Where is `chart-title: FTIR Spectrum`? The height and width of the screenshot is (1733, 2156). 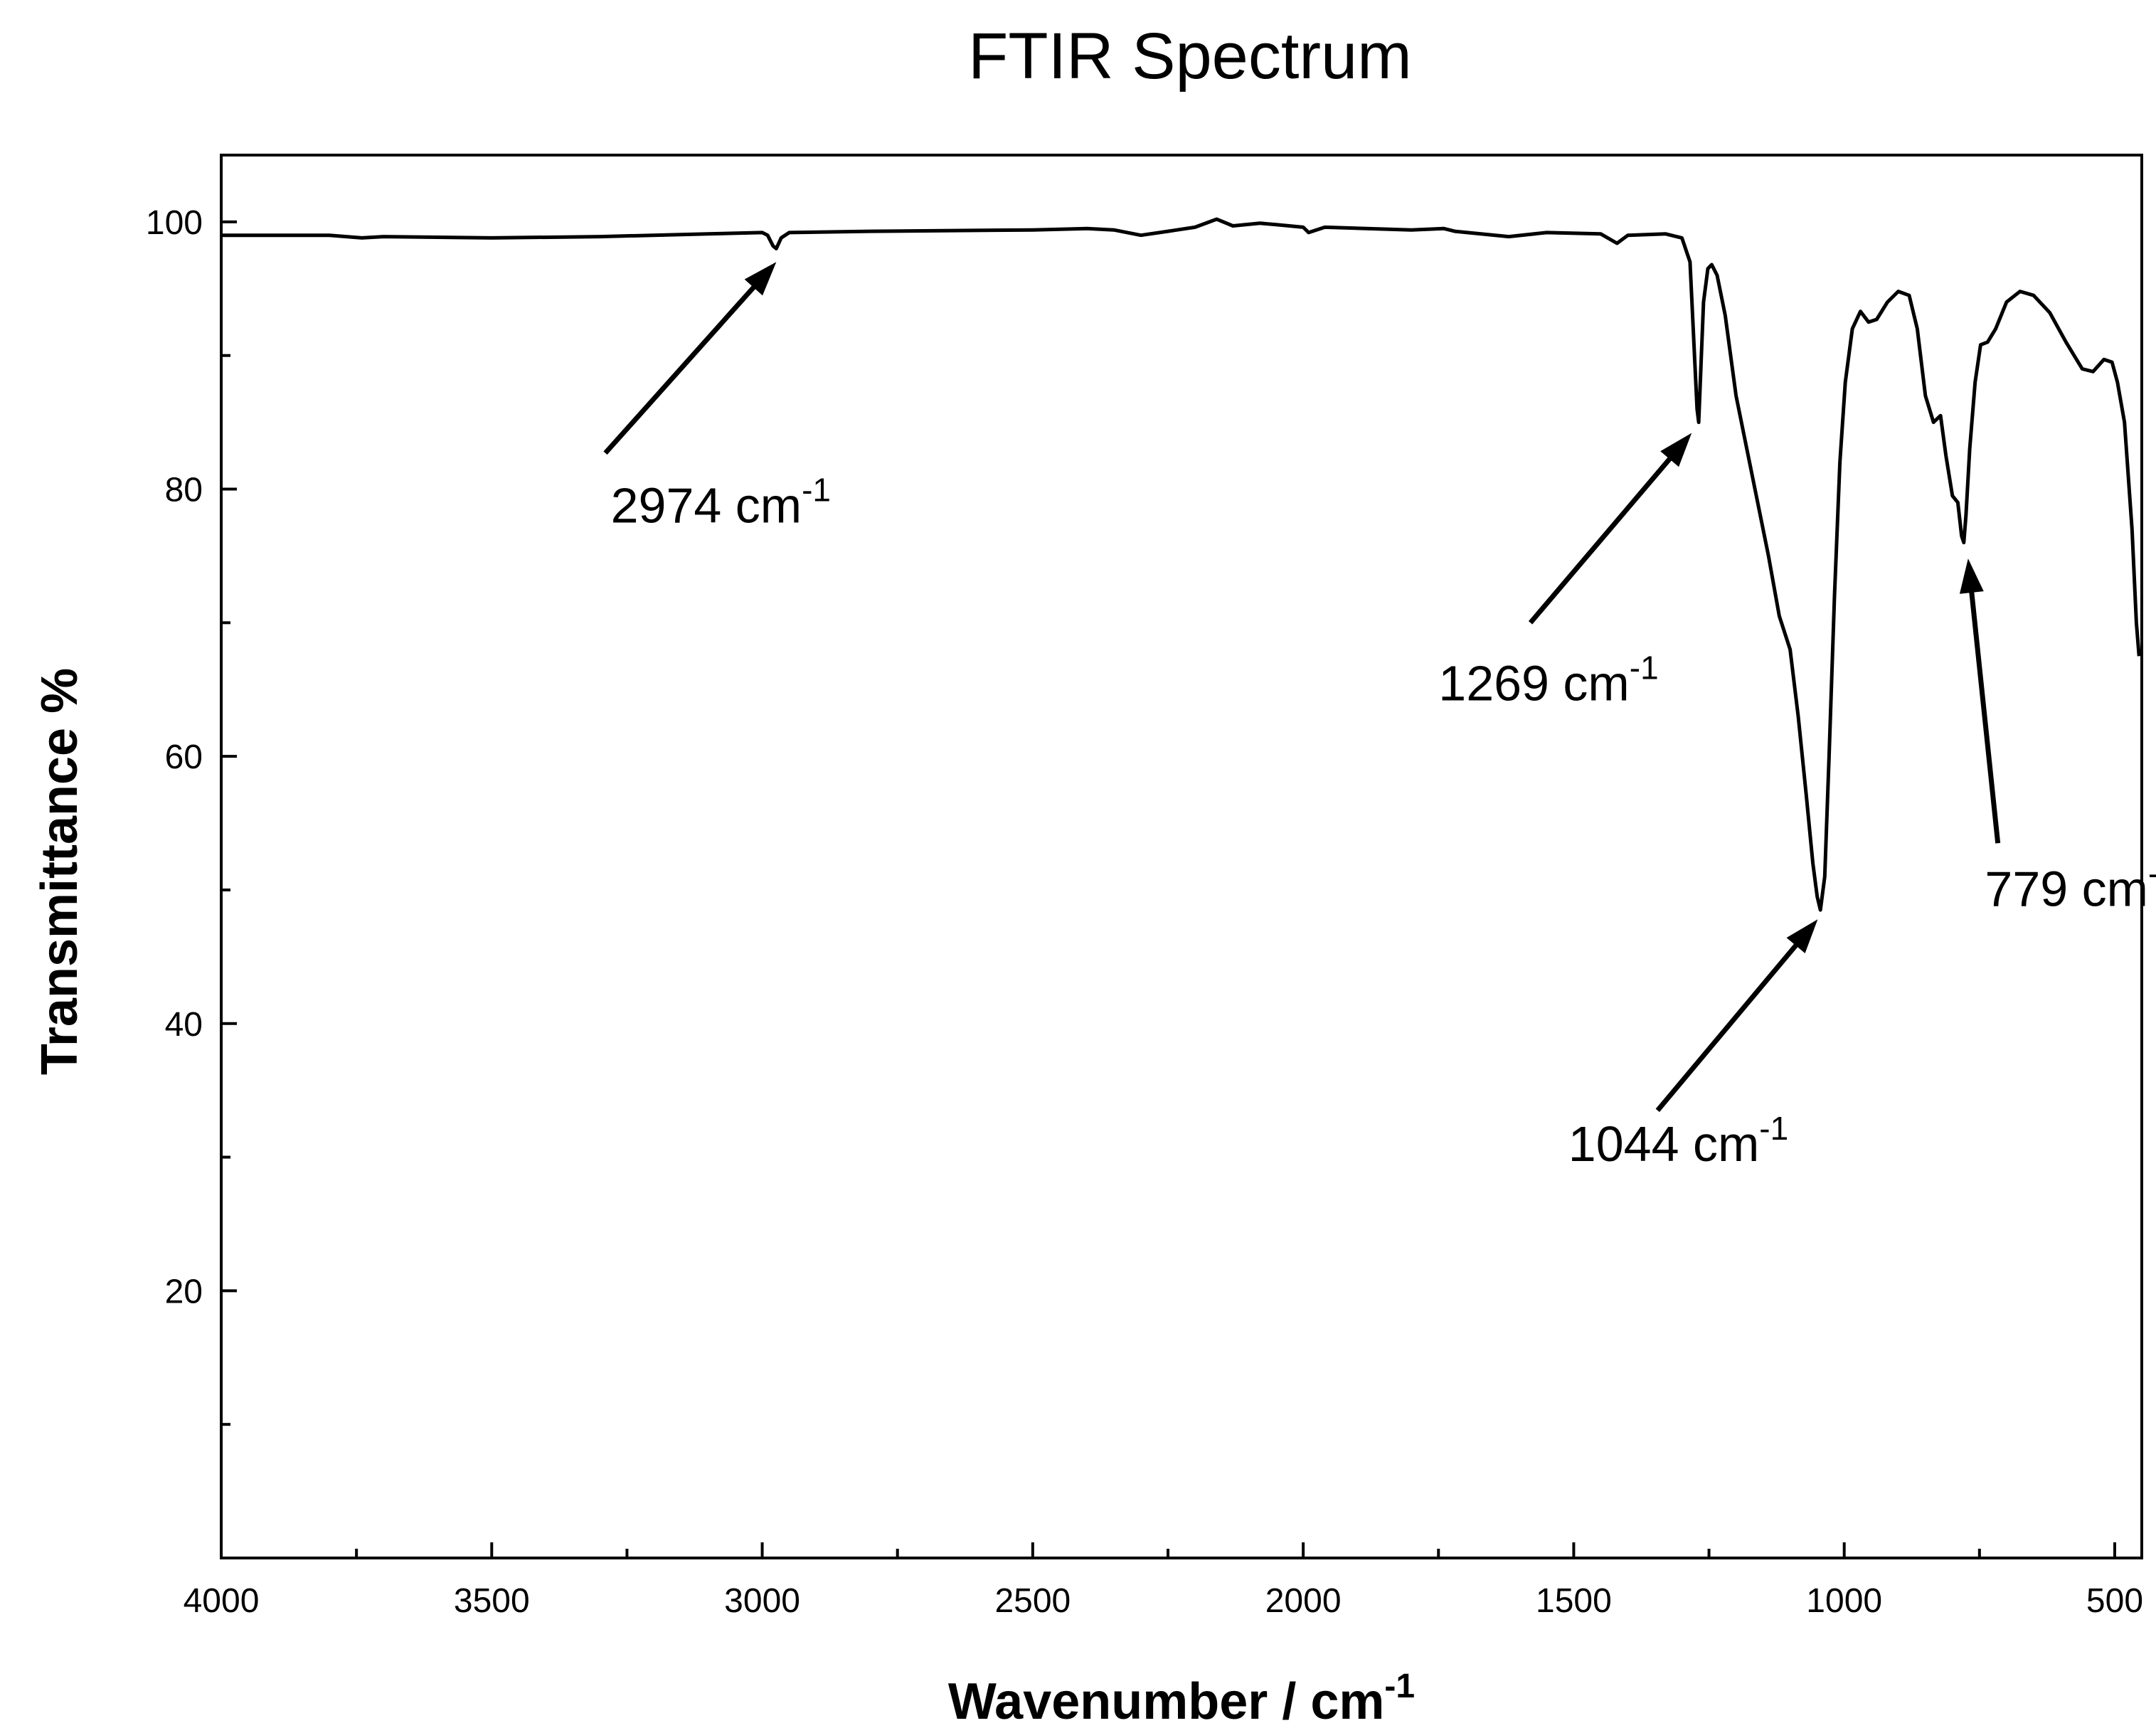 chart-title: FTIR Spectrum is located at coordinates (1190, 56).